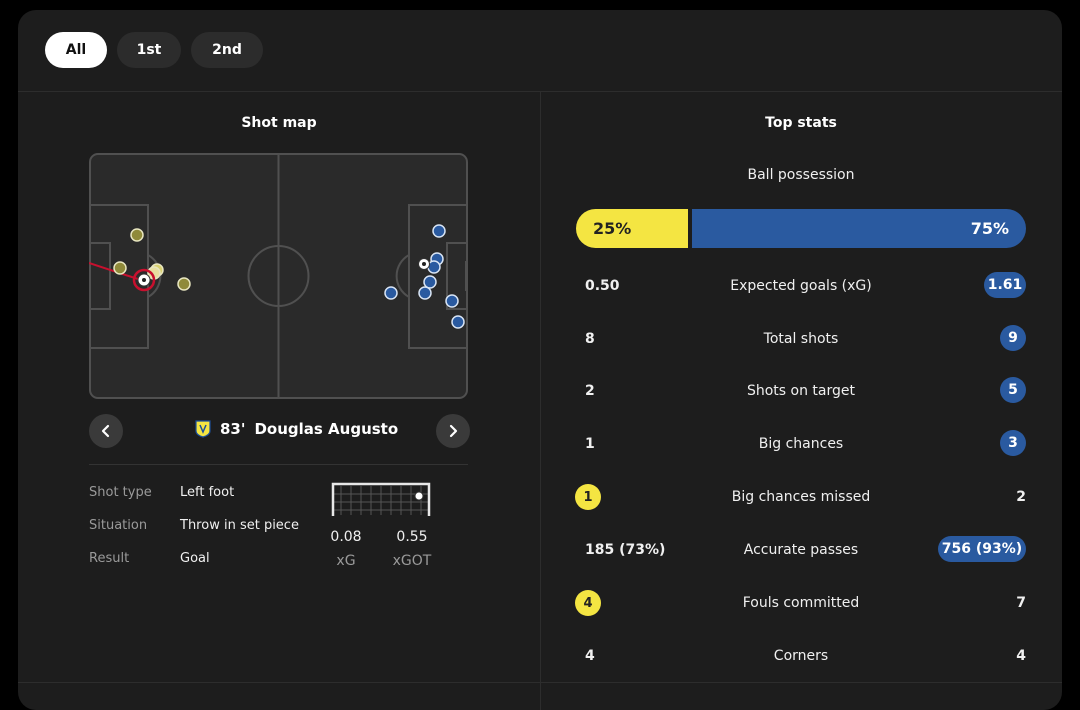  I want to click on home-shots, so click(152, 259).